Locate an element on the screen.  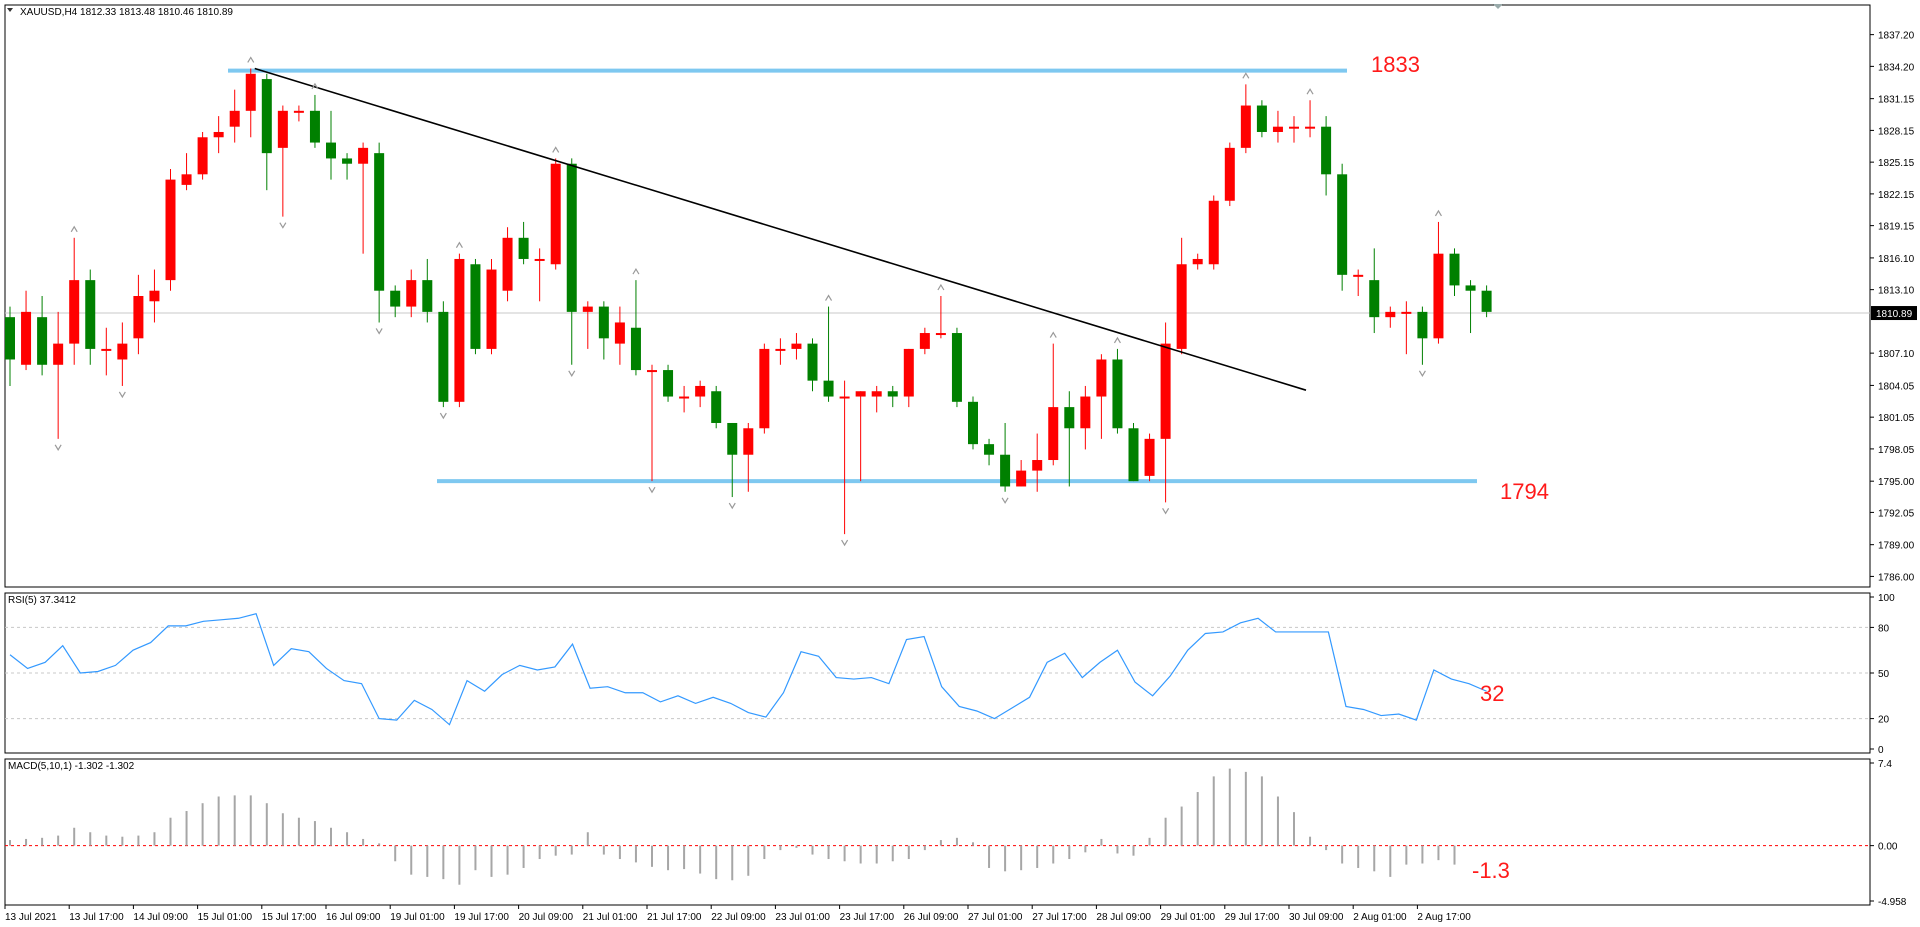
time-tick-label: 19 Jul 17:00 is located at coordinates (481, 917).